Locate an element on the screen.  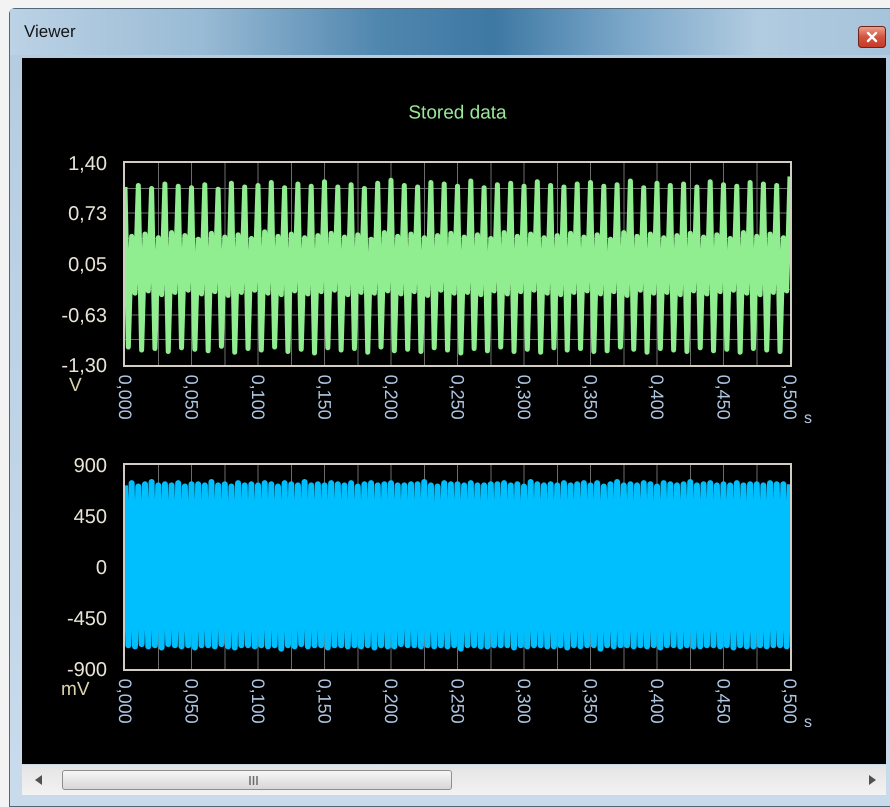
y-axis-title: V is located at coordinates (75, 385).